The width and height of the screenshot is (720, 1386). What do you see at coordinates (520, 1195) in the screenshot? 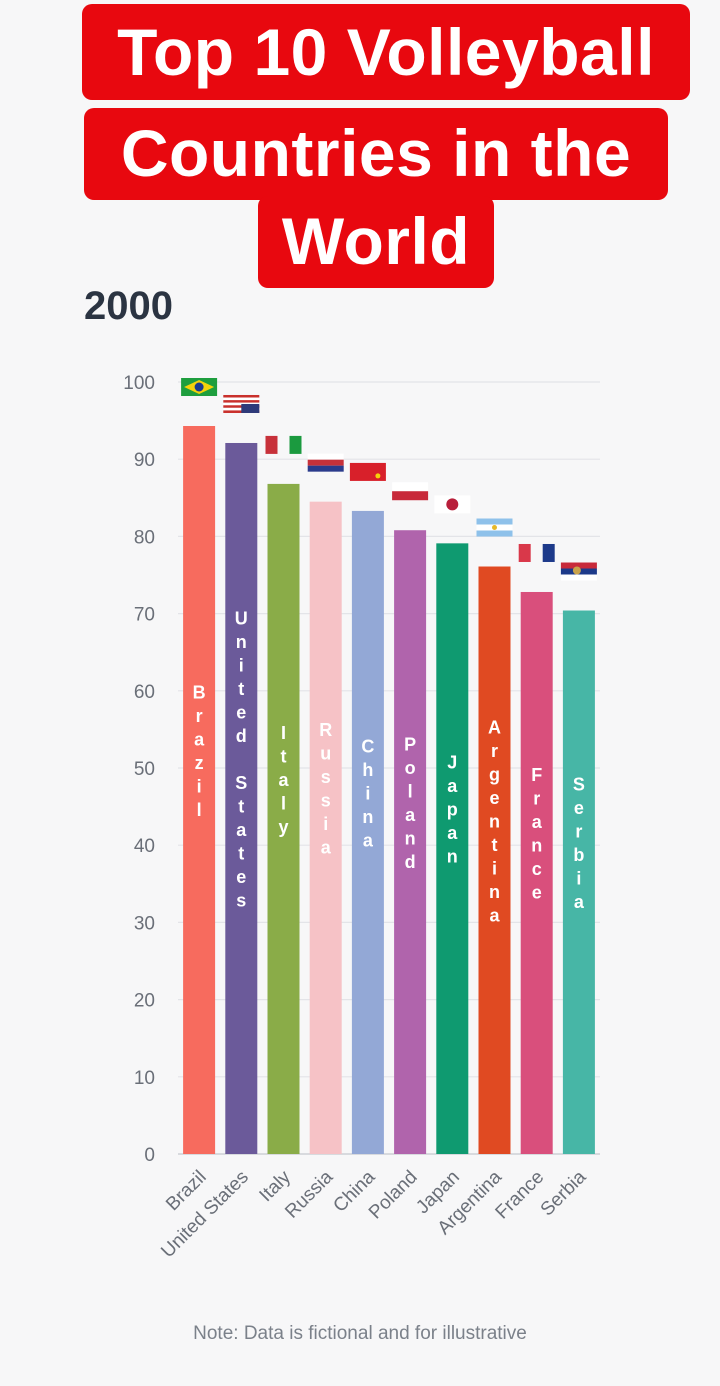
I see `x-tick-label: France` at bounding box center [520, 1195].